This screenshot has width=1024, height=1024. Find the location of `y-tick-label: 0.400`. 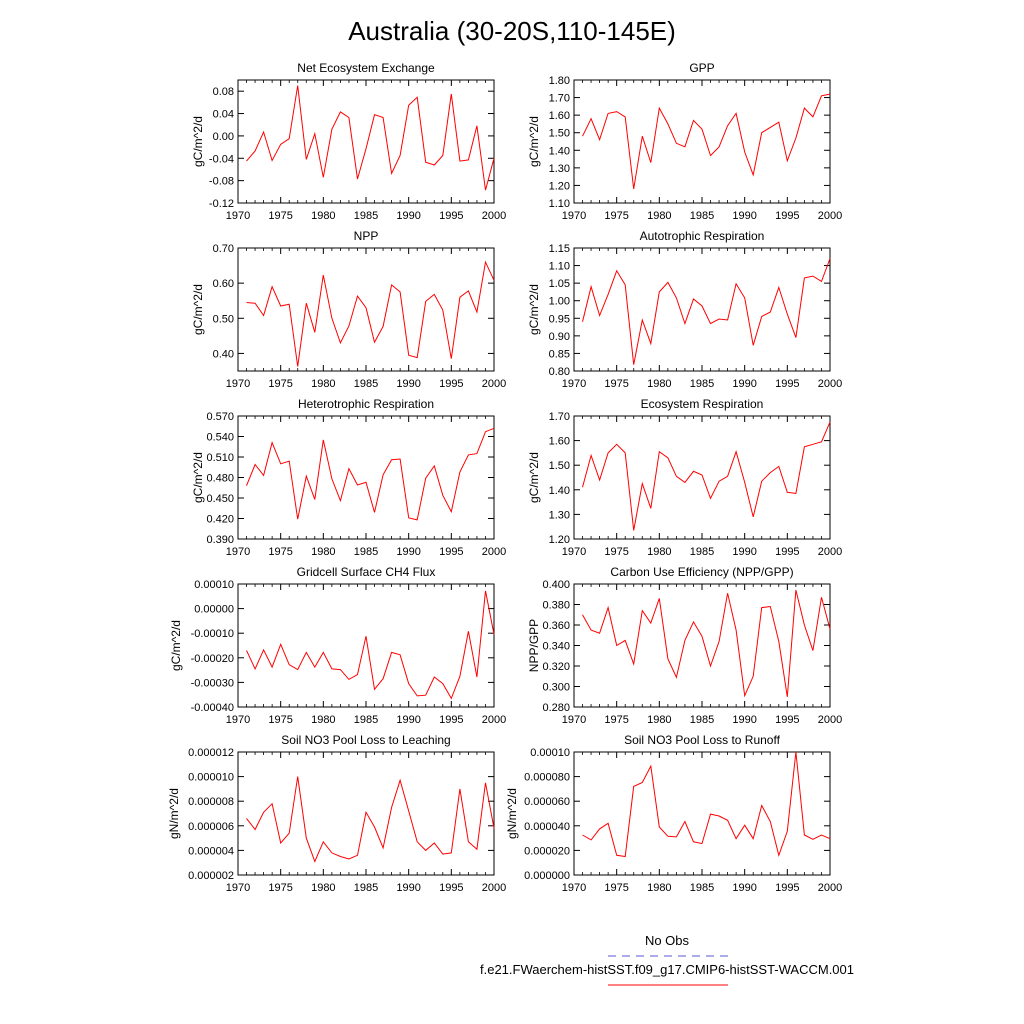

y-tick-label: 0.400 is located at coordinates (556, 585).